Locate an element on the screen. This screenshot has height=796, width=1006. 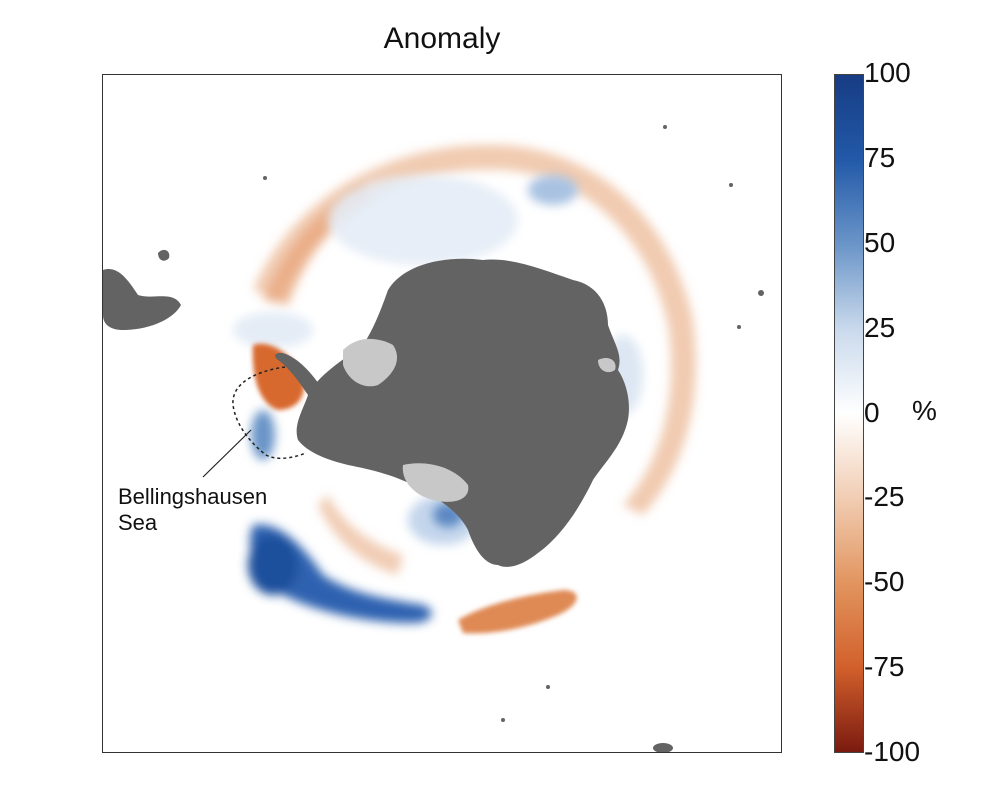
colorbar-tick-label: -75 is located at coordinates (884, 667).